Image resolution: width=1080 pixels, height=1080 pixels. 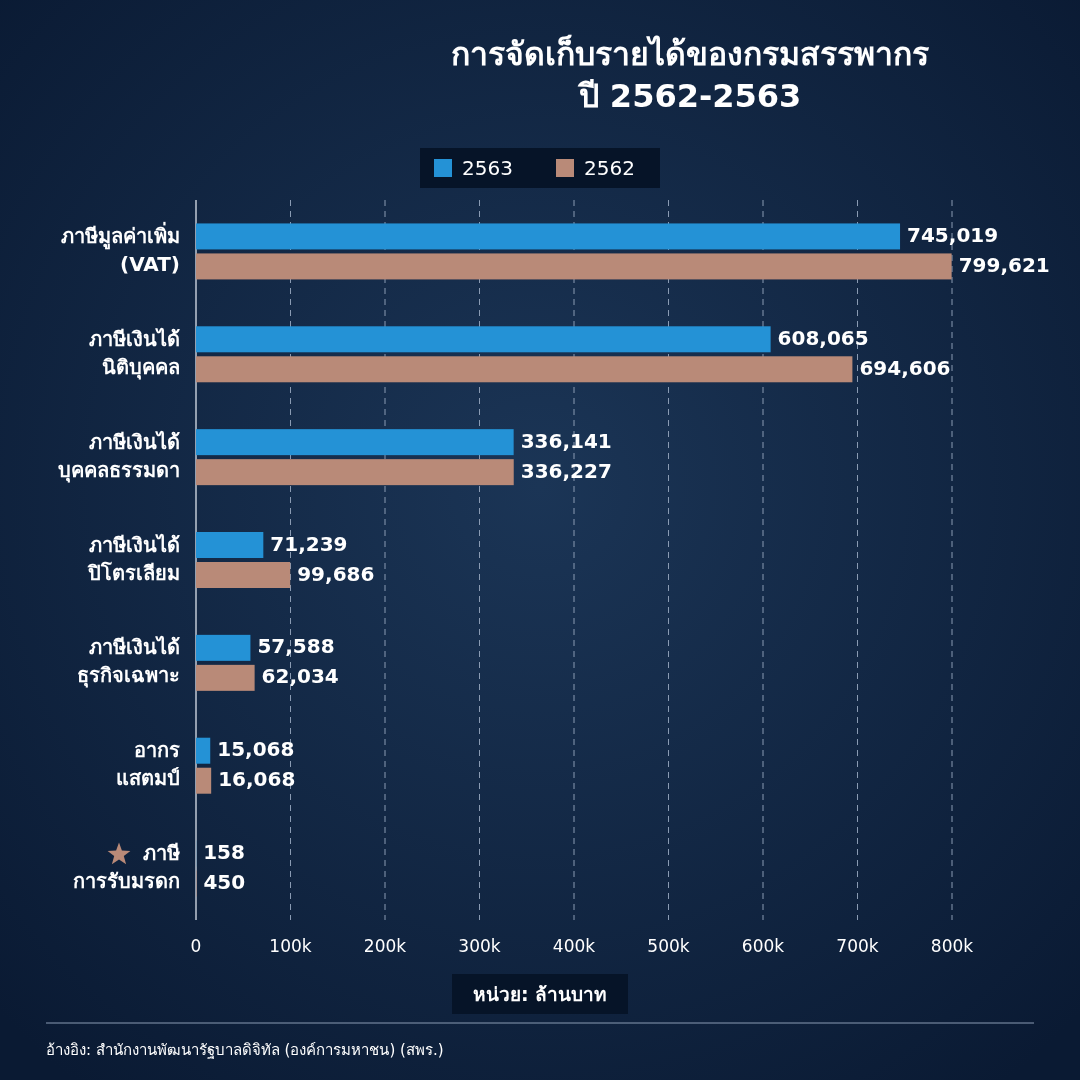 I want to click on text: อ้างอิง: สำนักงานพัฒนารัฐบาลดิจิทัล (องค์การมหาชน) (สพร.), so click(x=245, y=1050).